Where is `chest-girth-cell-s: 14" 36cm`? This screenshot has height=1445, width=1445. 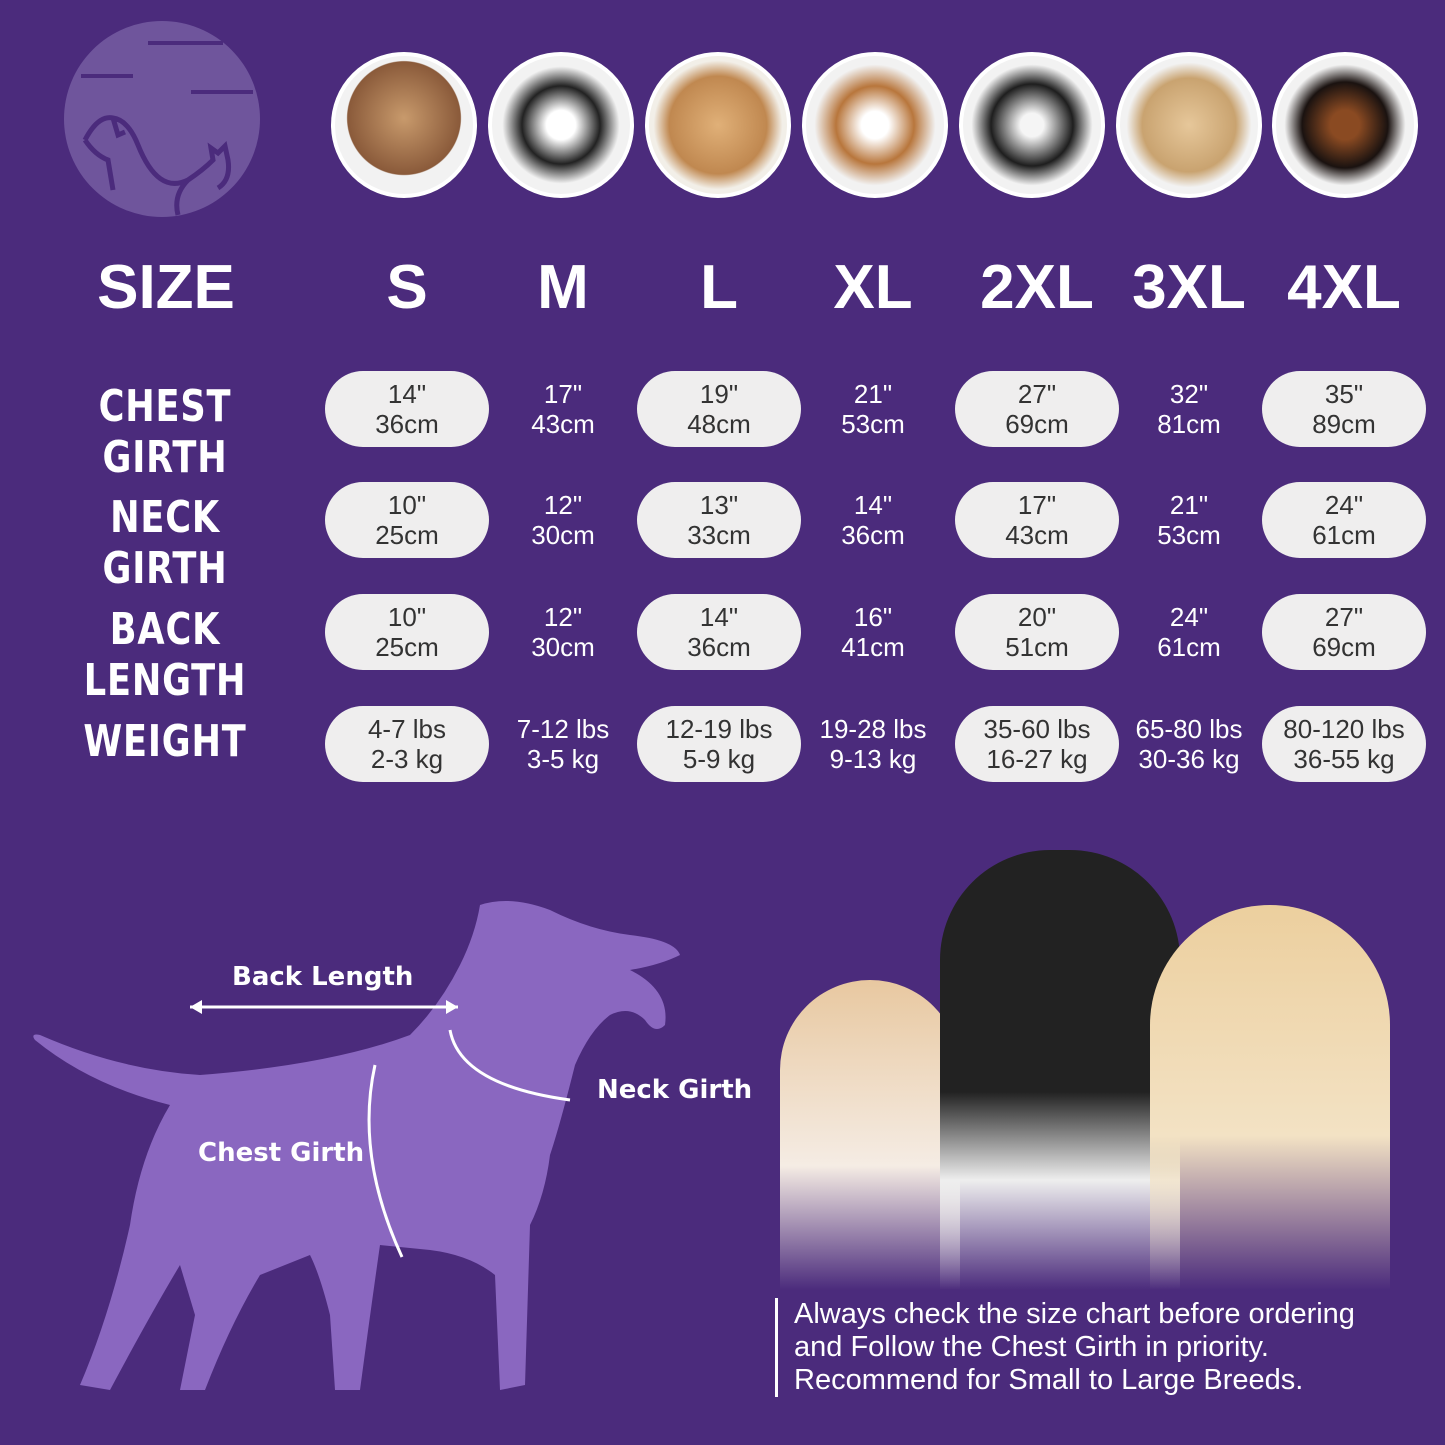 chest-girth-cell-s: 14" 36cm is located at coordinates (407, 409).